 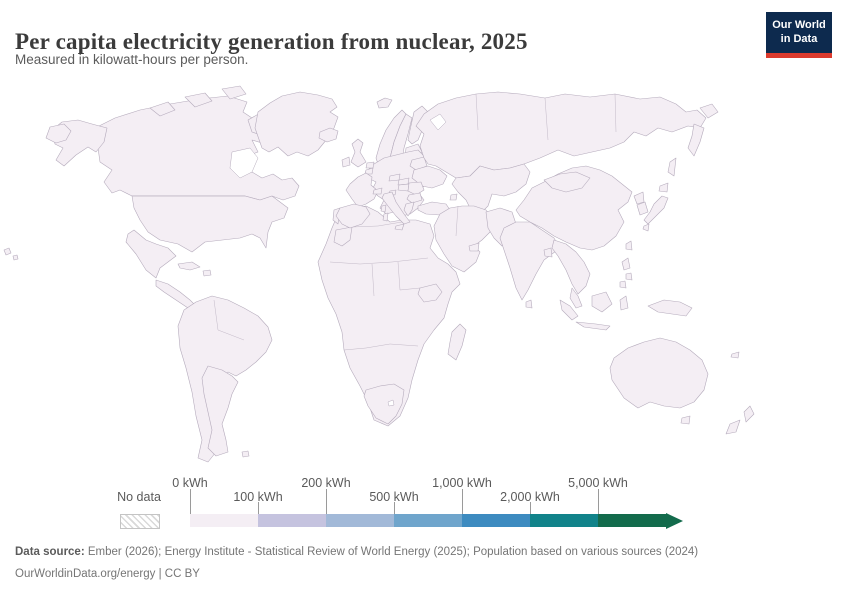 I want to click on country-japan-hokkaido, so click(x=663, y=187).